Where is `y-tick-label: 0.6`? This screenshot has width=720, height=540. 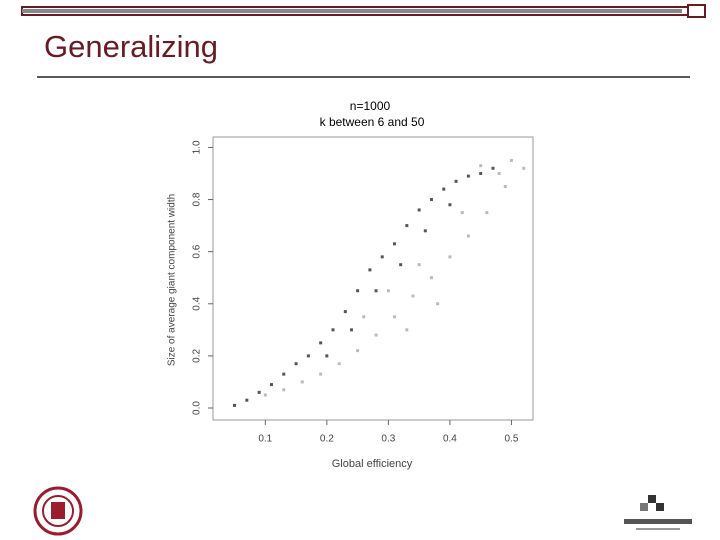
y-tick-label: 0.6 is located at coordinates (197, 251).